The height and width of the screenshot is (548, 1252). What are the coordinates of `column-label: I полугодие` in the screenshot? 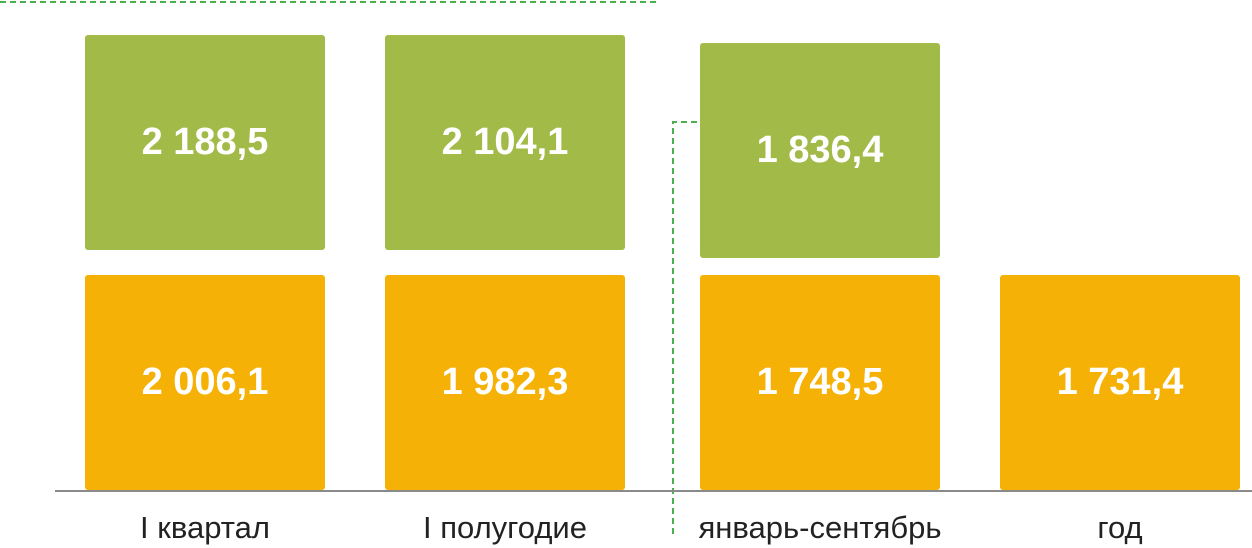 It's located at (505, 527).